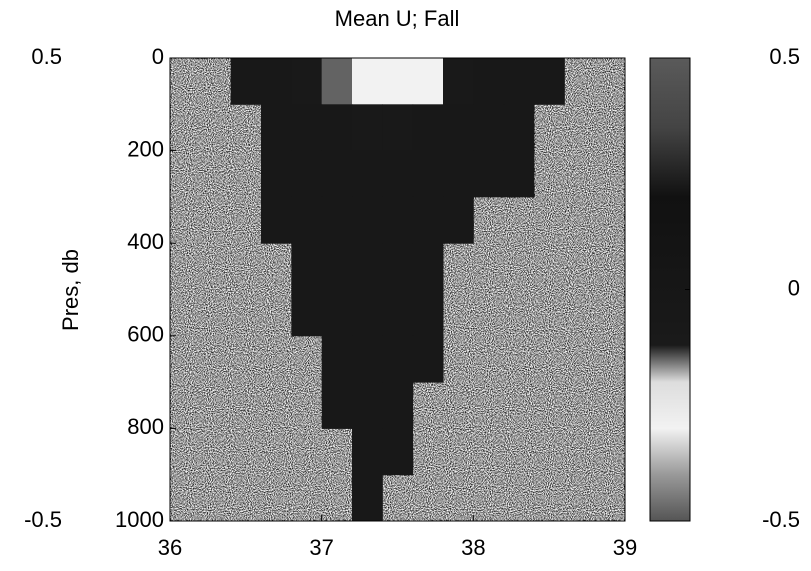  I want to click on x-tick-label: 37, so click(321, 547).